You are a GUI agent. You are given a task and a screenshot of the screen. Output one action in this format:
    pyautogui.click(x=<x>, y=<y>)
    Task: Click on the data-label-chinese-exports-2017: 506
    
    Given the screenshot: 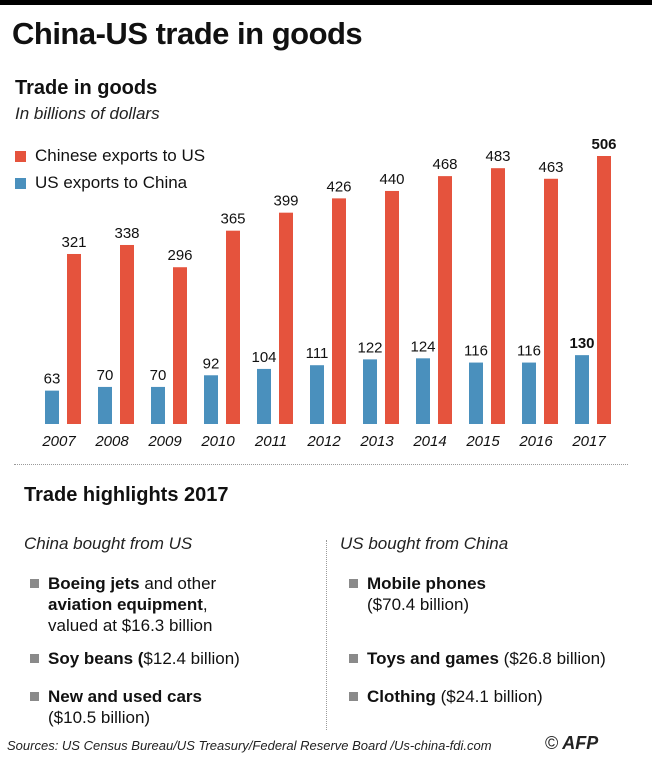 What is the action you would take?
    pyautogui.click(x=603, y=144)
    